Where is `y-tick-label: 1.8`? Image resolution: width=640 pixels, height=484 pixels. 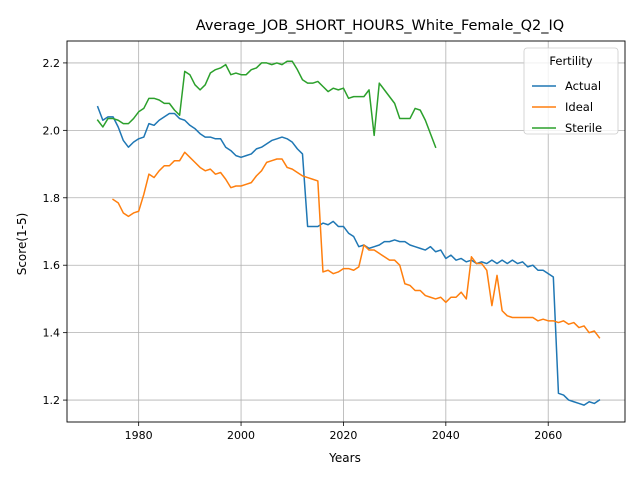
y-tick-label: 1.8 is located at coordinates (52, 198).